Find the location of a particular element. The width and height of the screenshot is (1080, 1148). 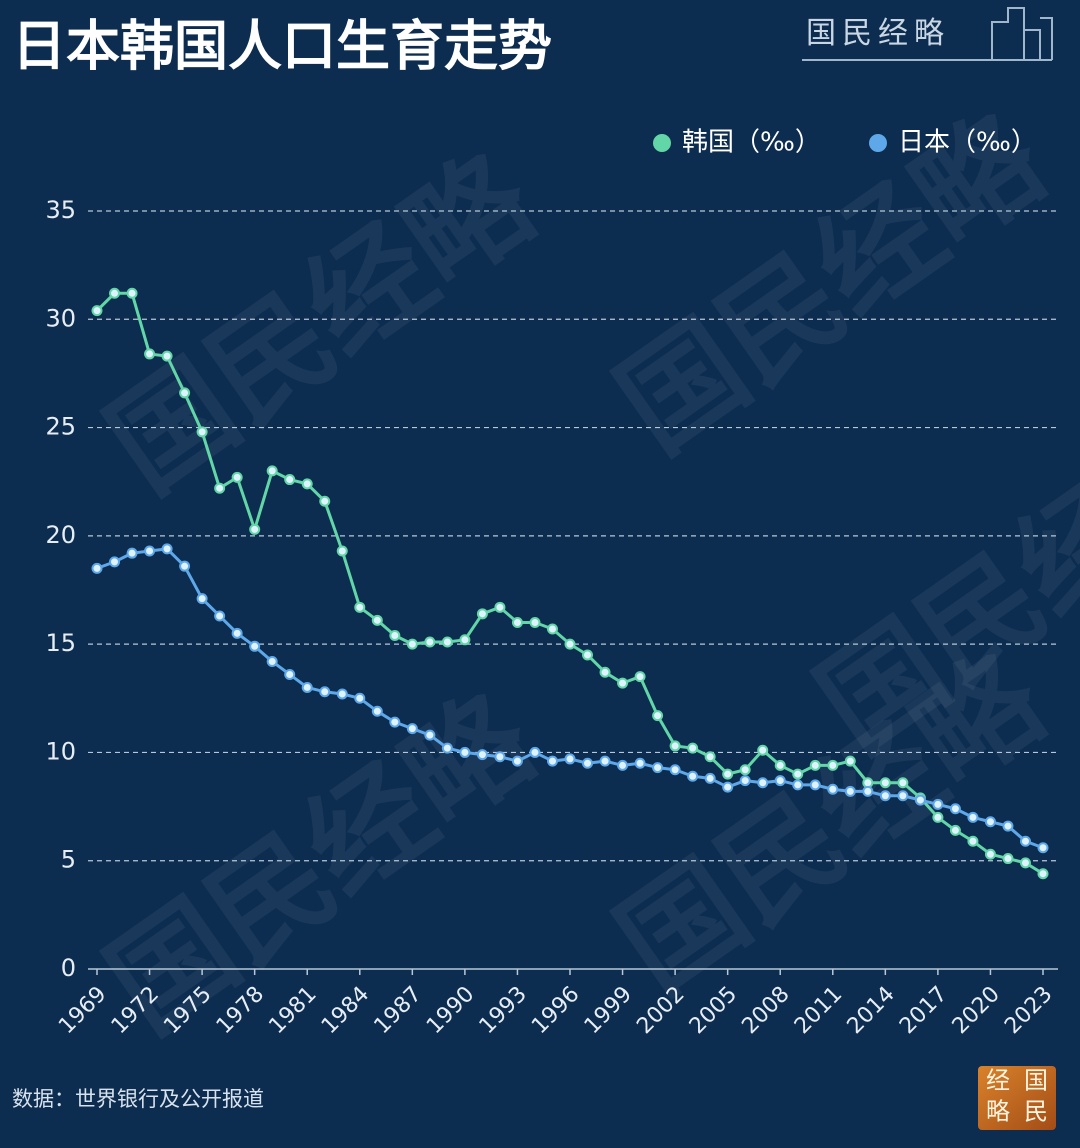

y-tick-label: 35 is located at coordinates (60, 210).